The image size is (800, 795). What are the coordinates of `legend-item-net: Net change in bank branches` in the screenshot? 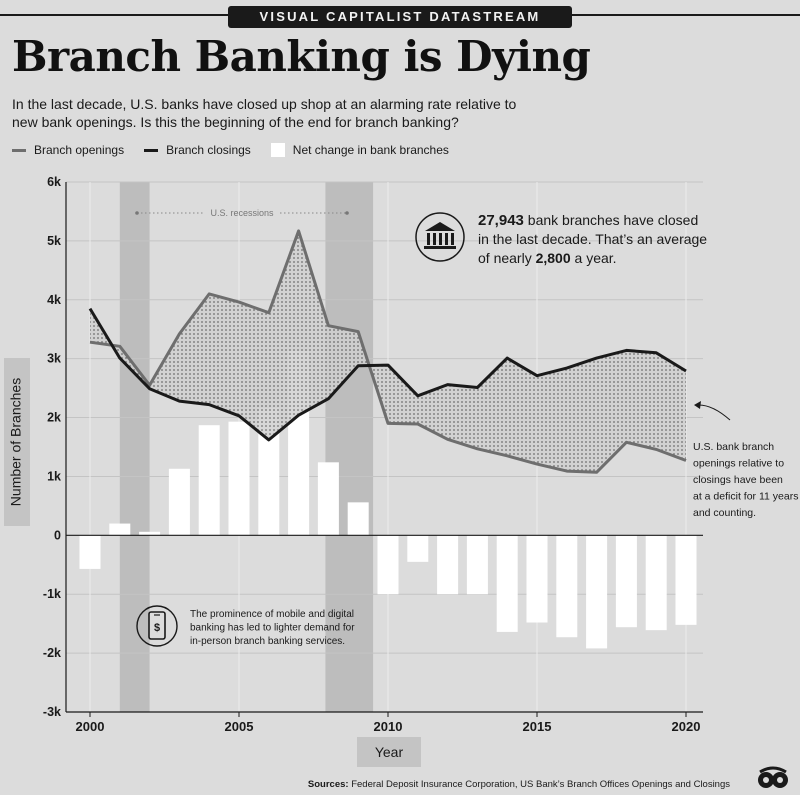 It's located at (359, 150).